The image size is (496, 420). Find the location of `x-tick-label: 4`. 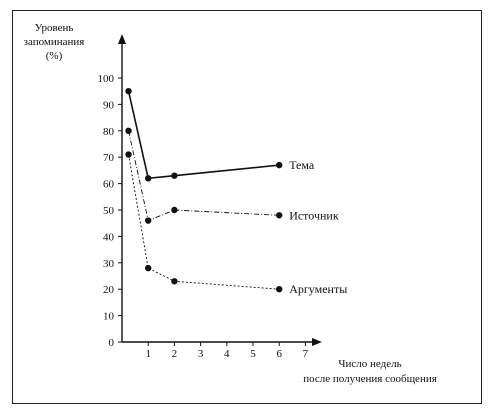

x-tick-label: 4 is located at coordinates (227, 354).